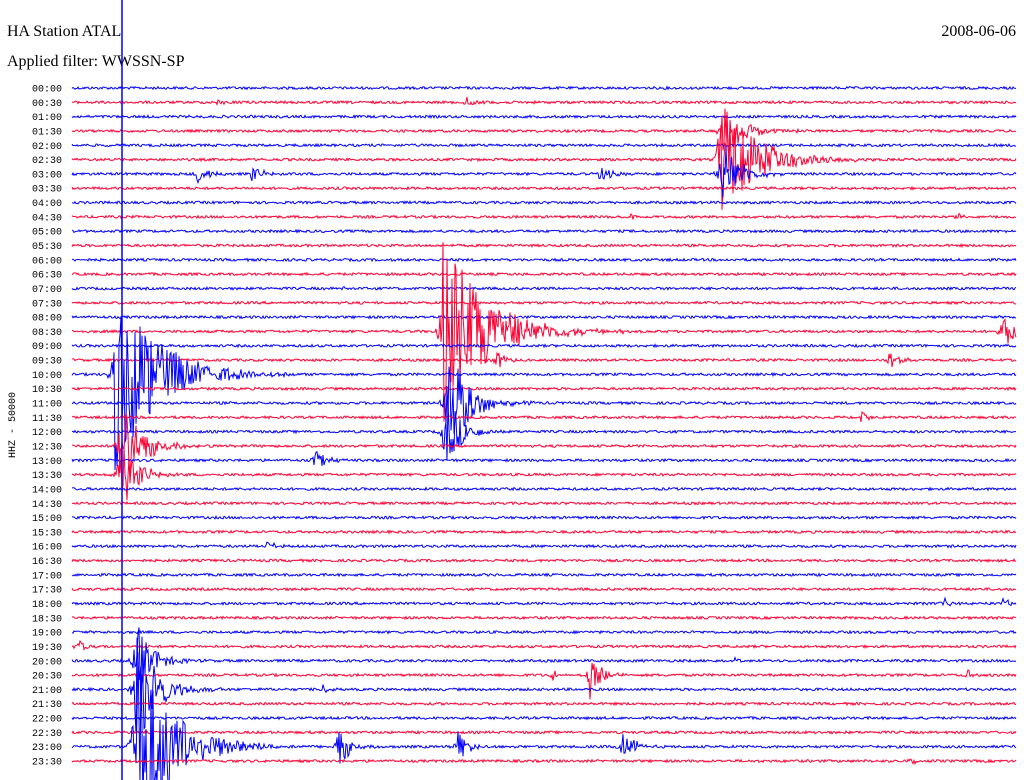  Describe the element at coordinates (47, 90) in the screenshot. I see `time-label: 00:00` at that location.